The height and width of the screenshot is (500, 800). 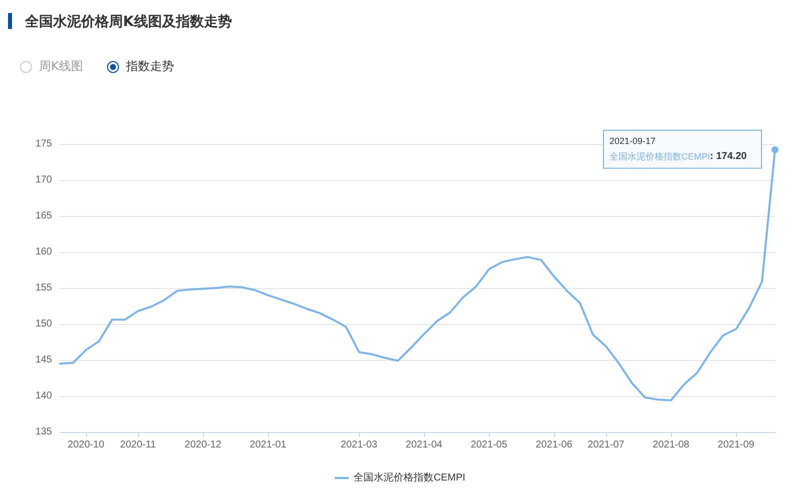 What do you see at coordinates (203, 445) in the screenshot?
I see `x-tick-label: 2020-12` at bounding box center [203, 445].